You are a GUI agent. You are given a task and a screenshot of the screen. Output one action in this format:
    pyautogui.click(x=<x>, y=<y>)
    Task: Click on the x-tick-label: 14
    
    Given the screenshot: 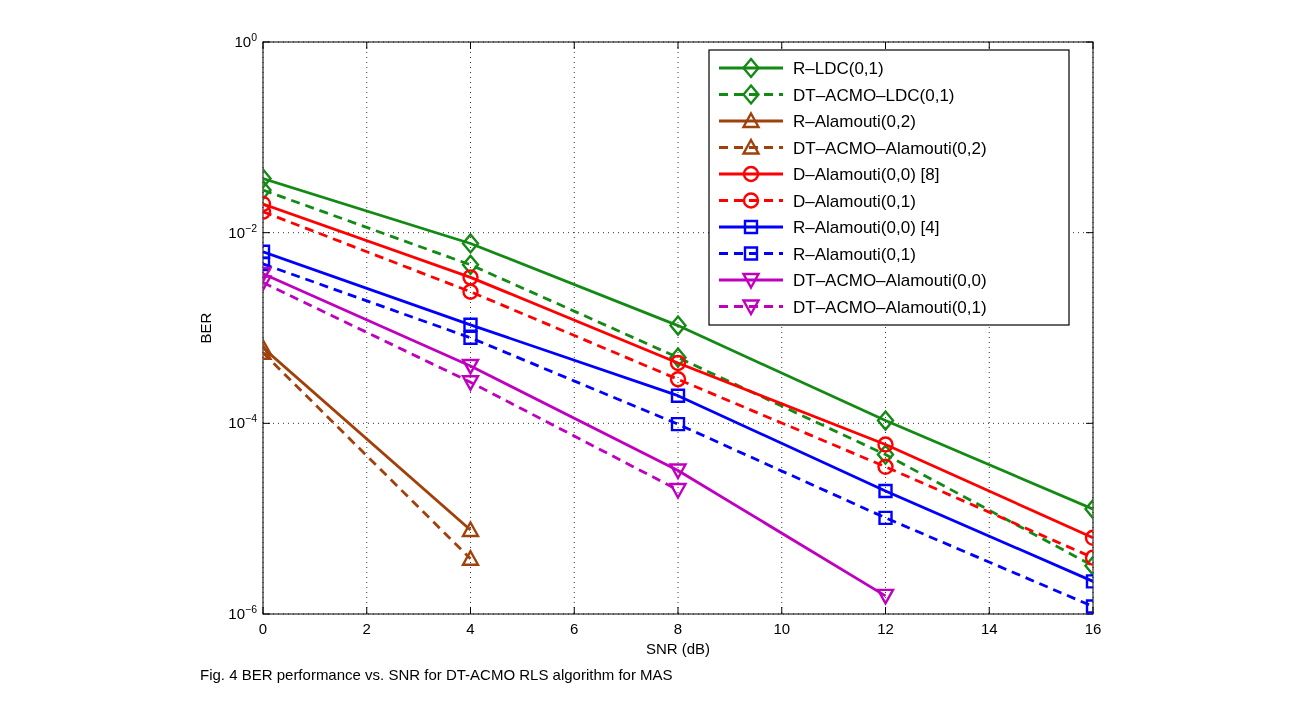 What is the action you would take?
    pyautogui.click(x=989, y=628)
    